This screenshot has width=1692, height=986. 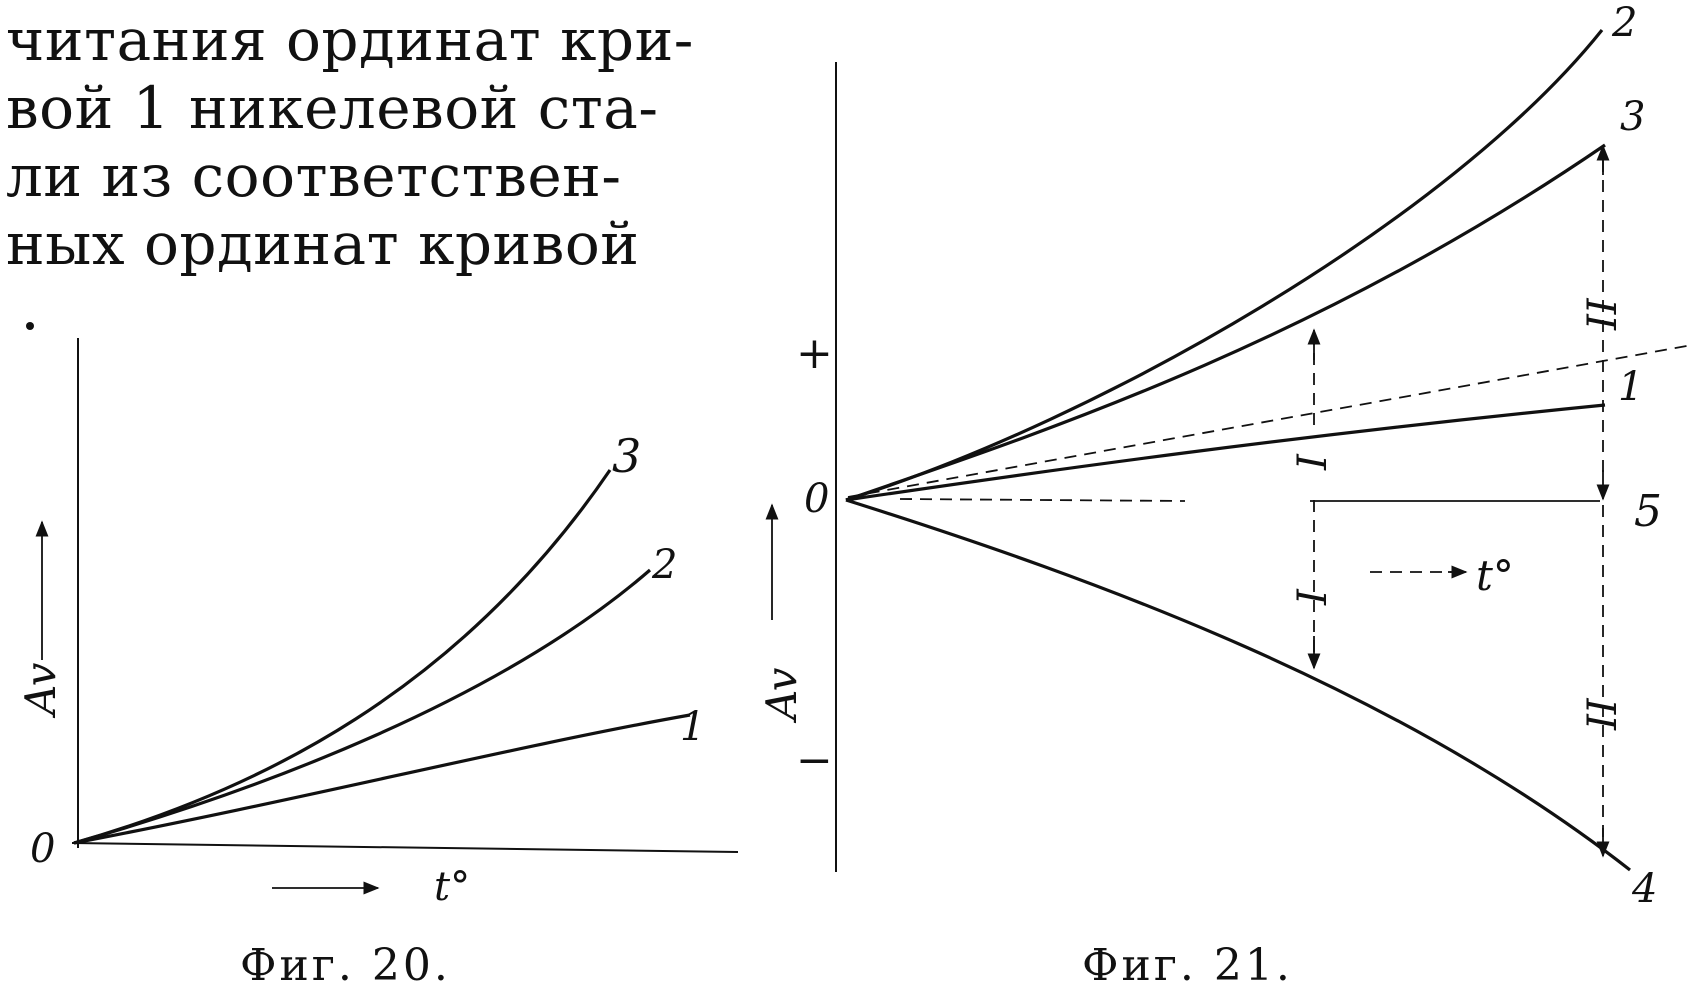 I want to click on fig20-x-axis, so click(x=405, y=847).